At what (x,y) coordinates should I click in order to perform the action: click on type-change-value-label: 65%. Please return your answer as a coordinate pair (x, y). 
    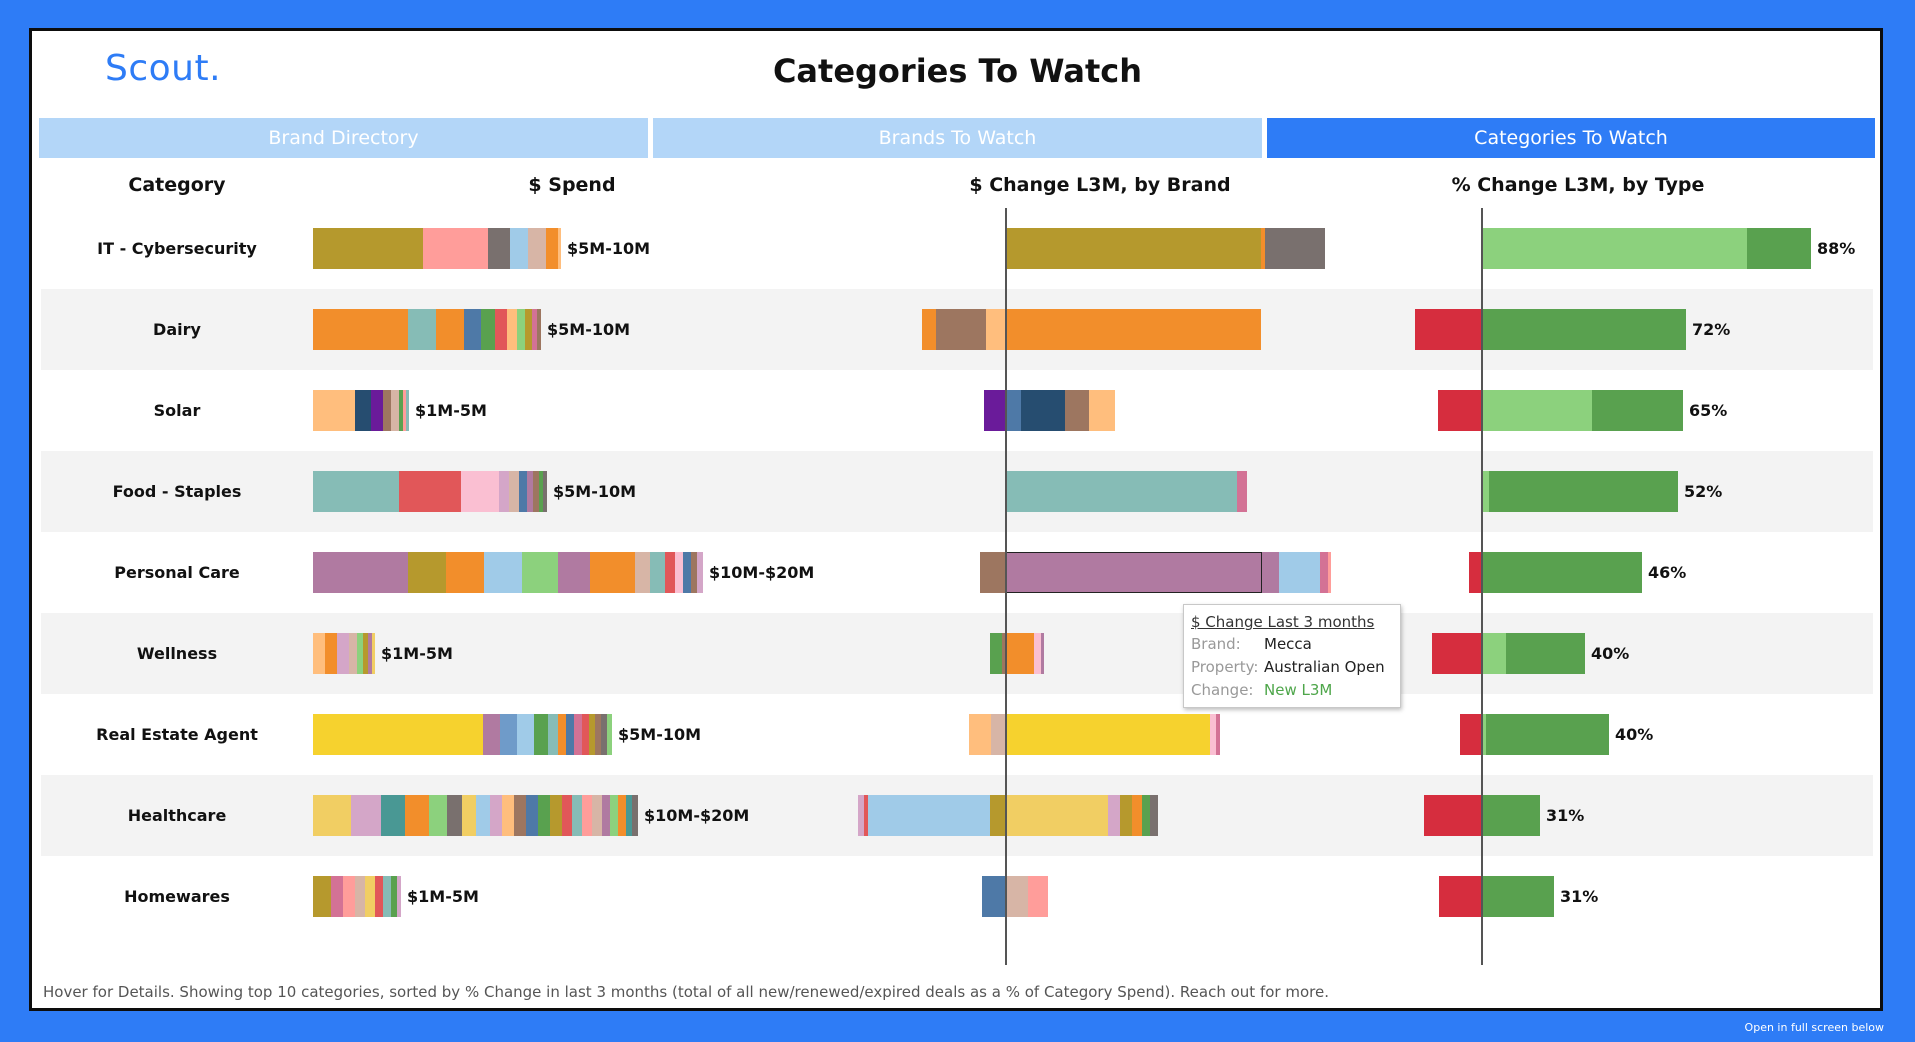
    Looking at the image, I should click on (1708, 410).